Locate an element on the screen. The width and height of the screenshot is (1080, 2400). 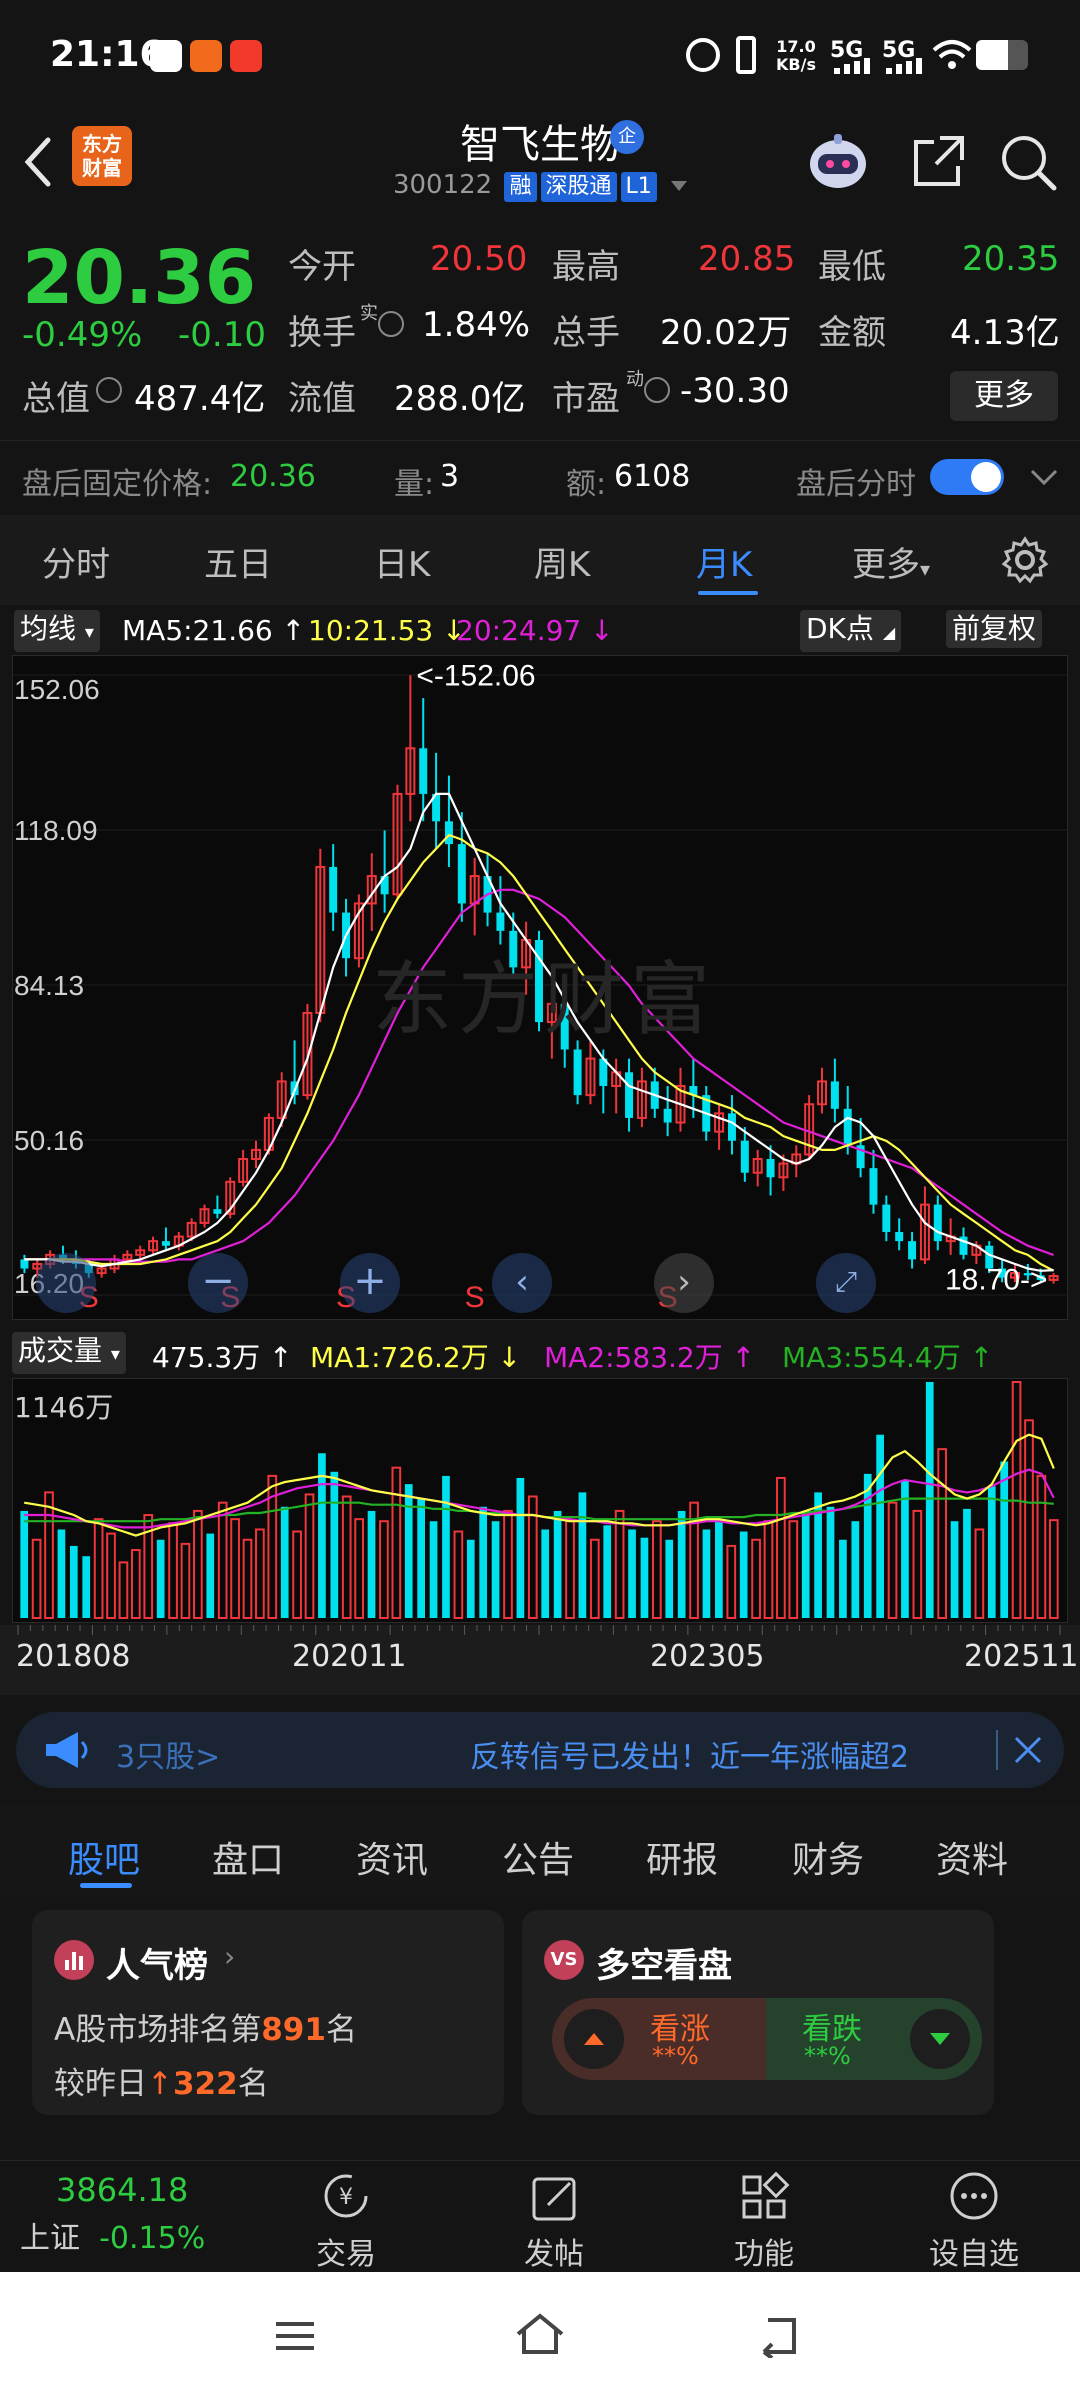
post-button: 发帖 is located at coordinates (554, 2222).